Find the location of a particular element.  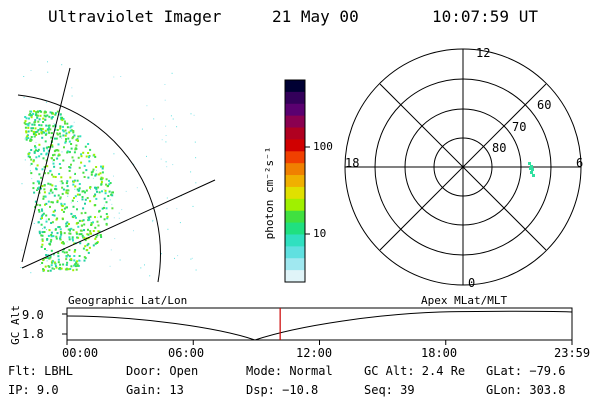

timeline-xtick-0: 00:00 is located at coordinates (80, 353).